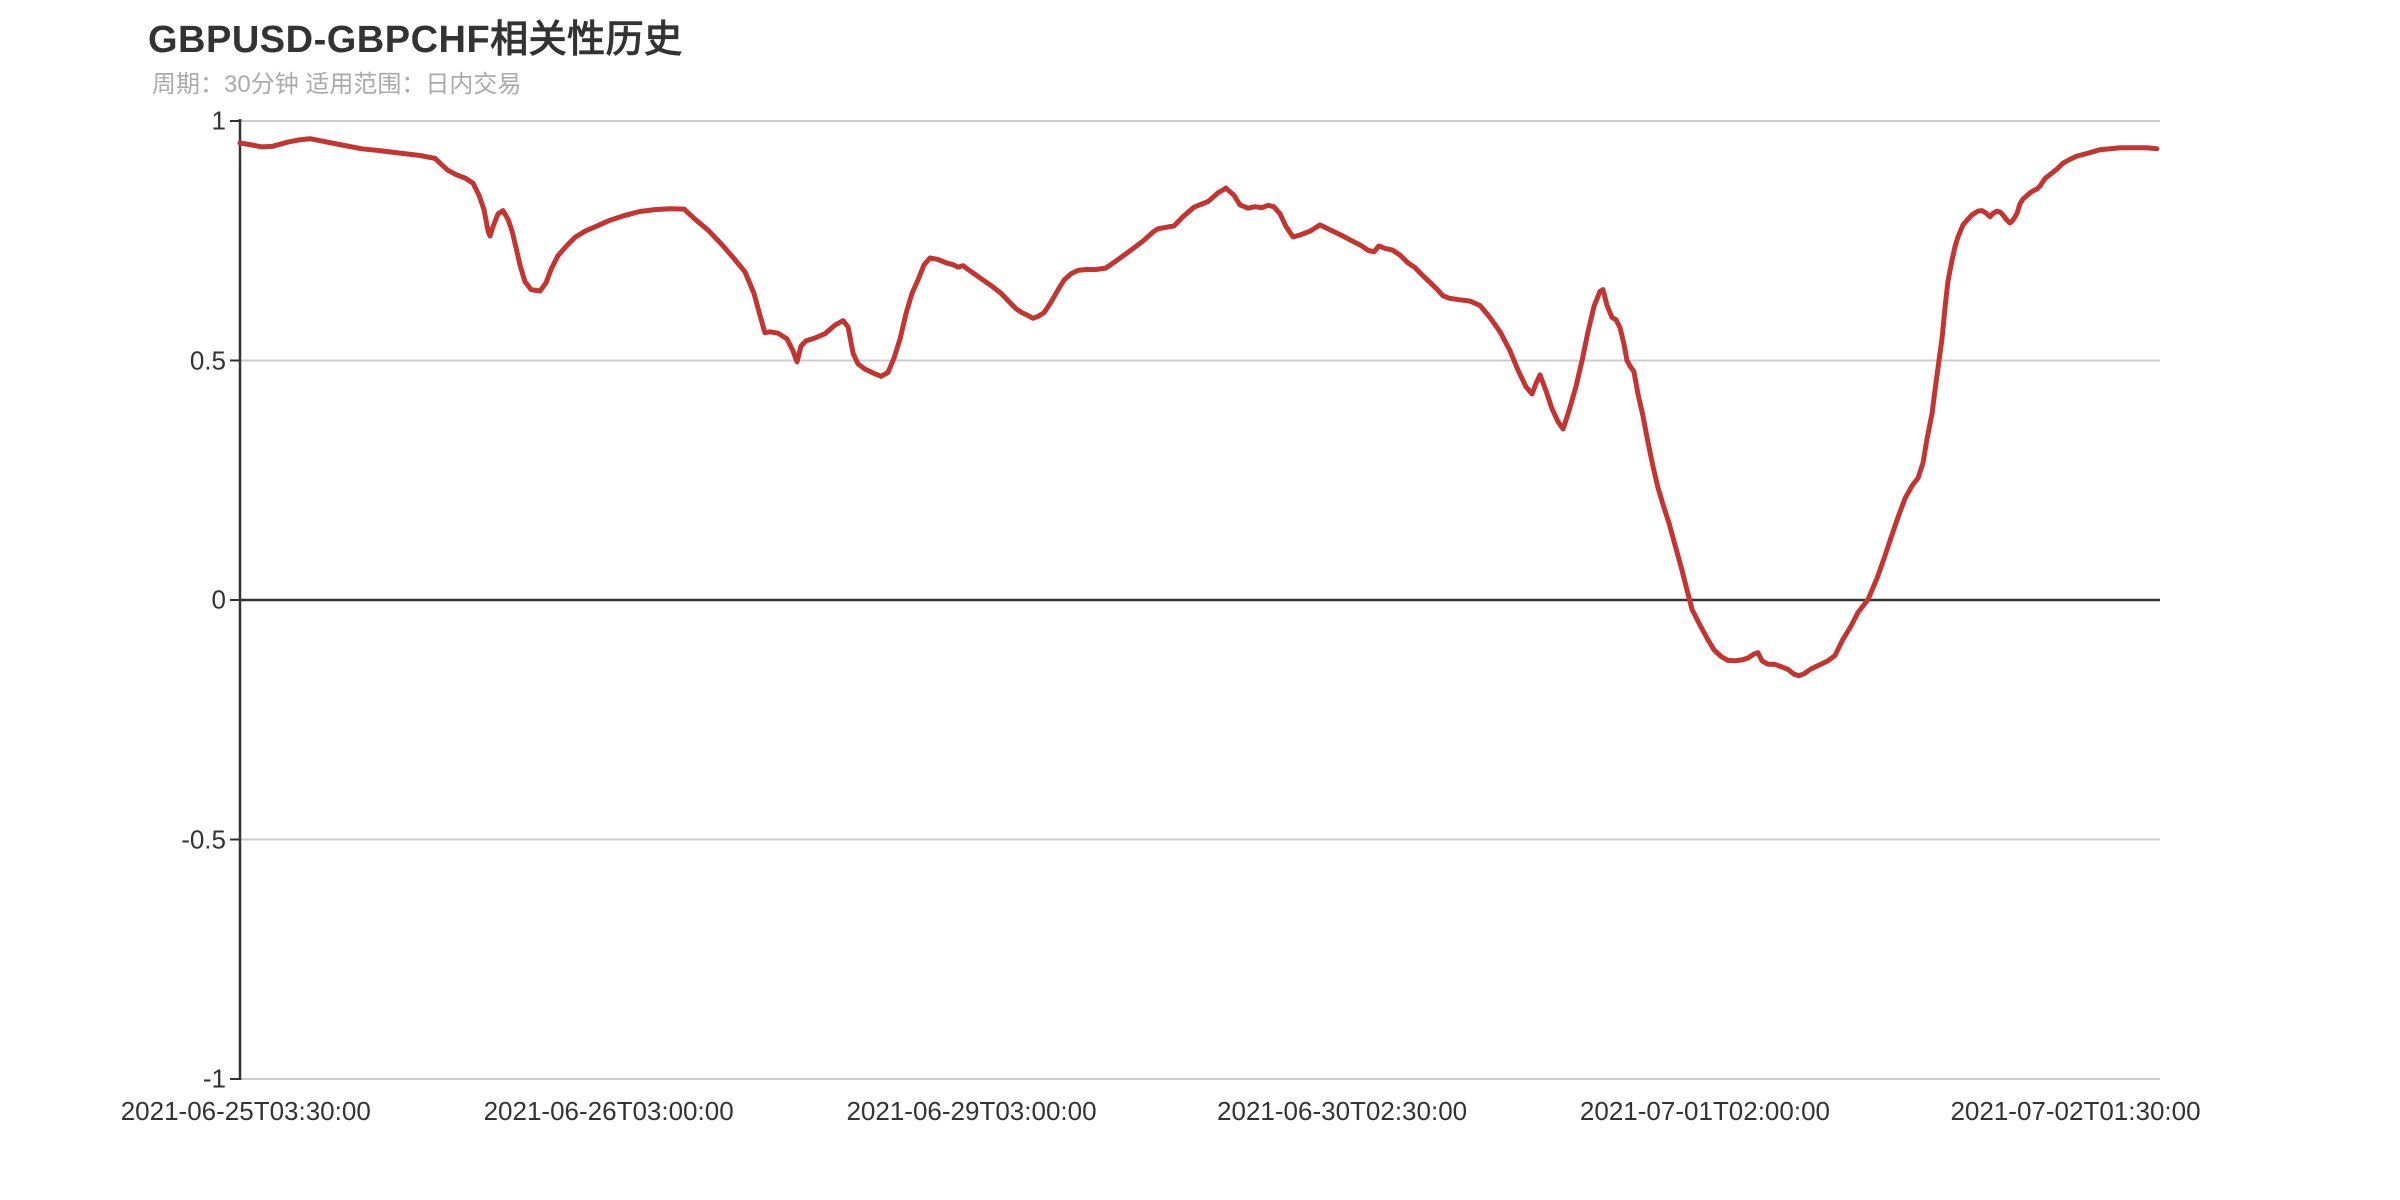  Describe the element at coordinates (218, 599) in the screenshot. I see `y-axis-tick-label: 0` at that location.